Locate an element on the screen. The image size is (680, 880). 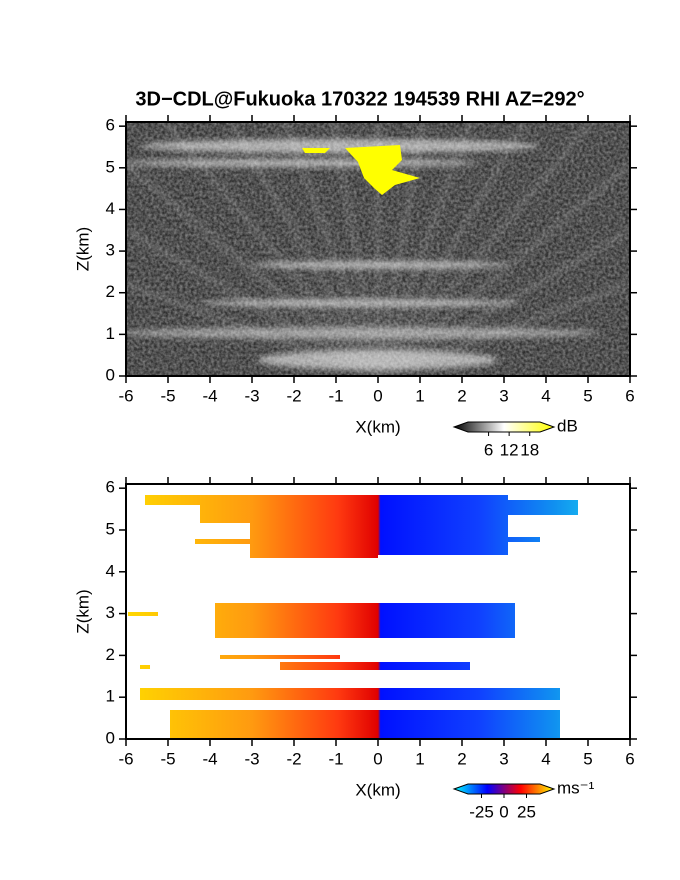
colorbar-tick-label: 0 is located at coordinates (503, 811).